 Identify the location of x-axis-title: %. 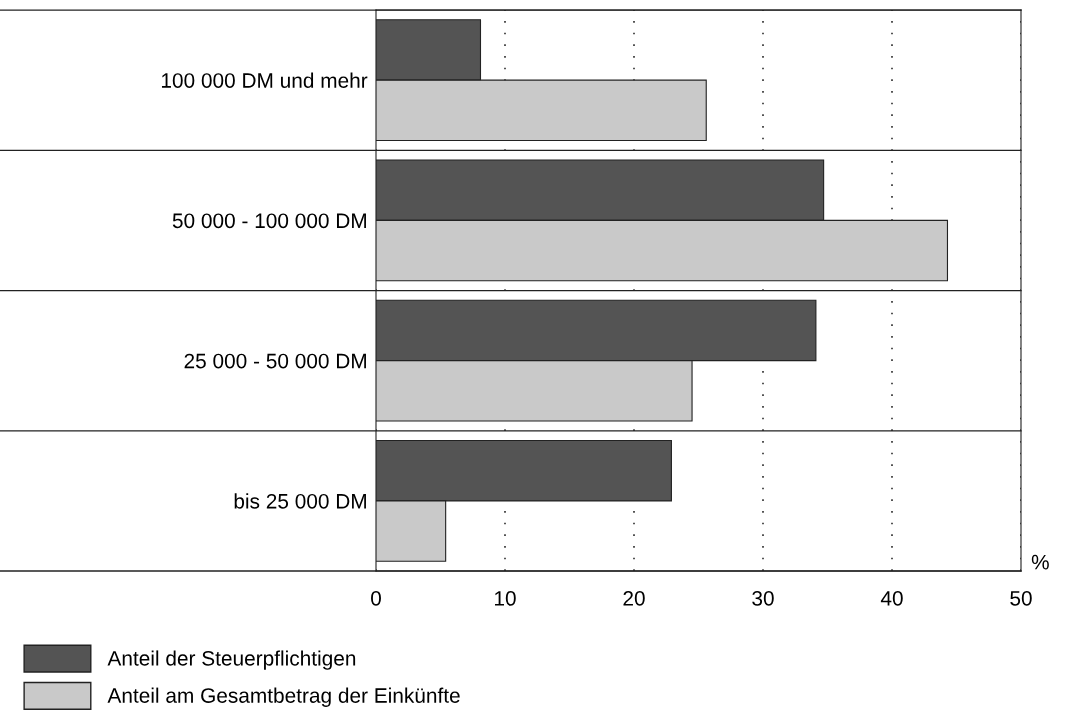
(1040, 562).